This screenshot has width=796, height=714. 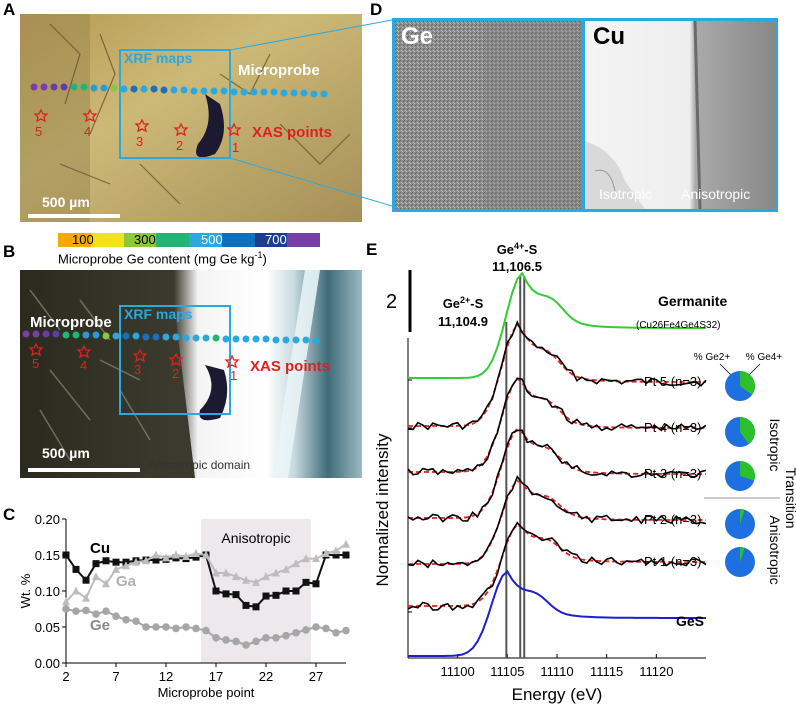 I want to click on shaded-region-label: Anisotropic, so click(x=255, y=538).